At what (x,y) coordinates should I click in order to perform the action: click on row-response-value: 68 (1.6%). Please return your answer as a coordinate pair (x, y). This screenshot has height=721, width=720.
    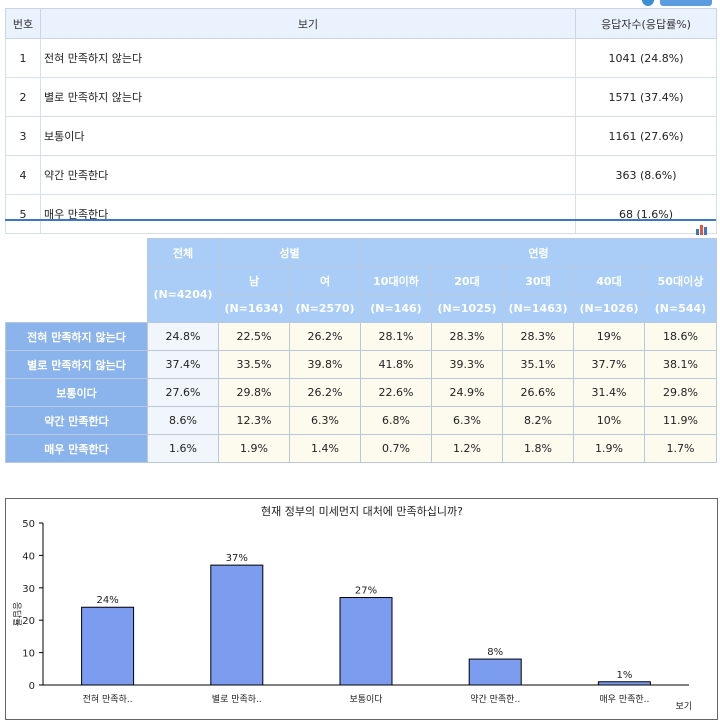
    Looking at the image, I should click on (646, 214).